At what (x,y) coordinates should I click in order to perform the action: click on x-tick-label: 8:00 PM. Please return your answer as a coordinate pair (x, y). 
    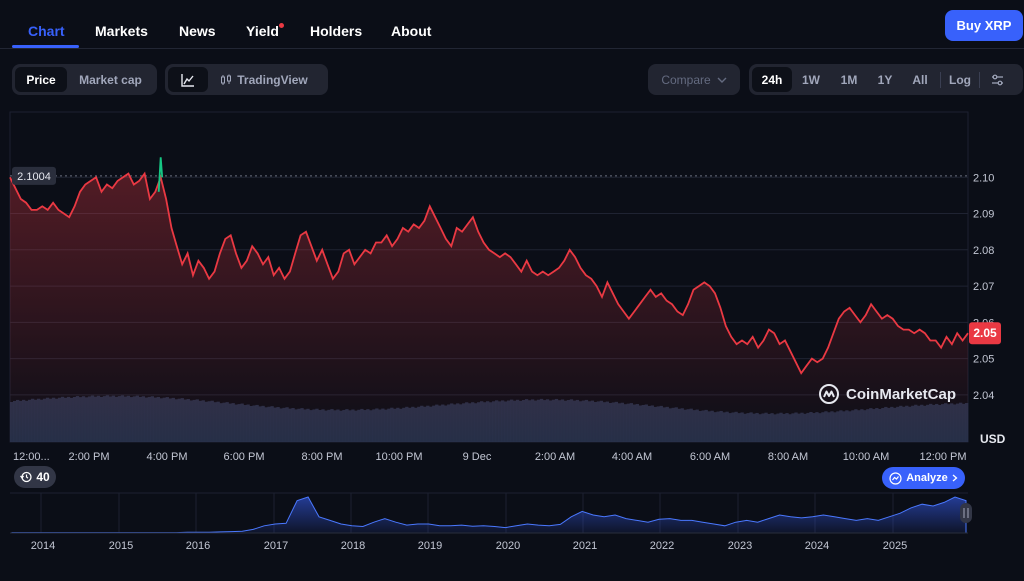
    Looking at the image, I should click on (322, 457).